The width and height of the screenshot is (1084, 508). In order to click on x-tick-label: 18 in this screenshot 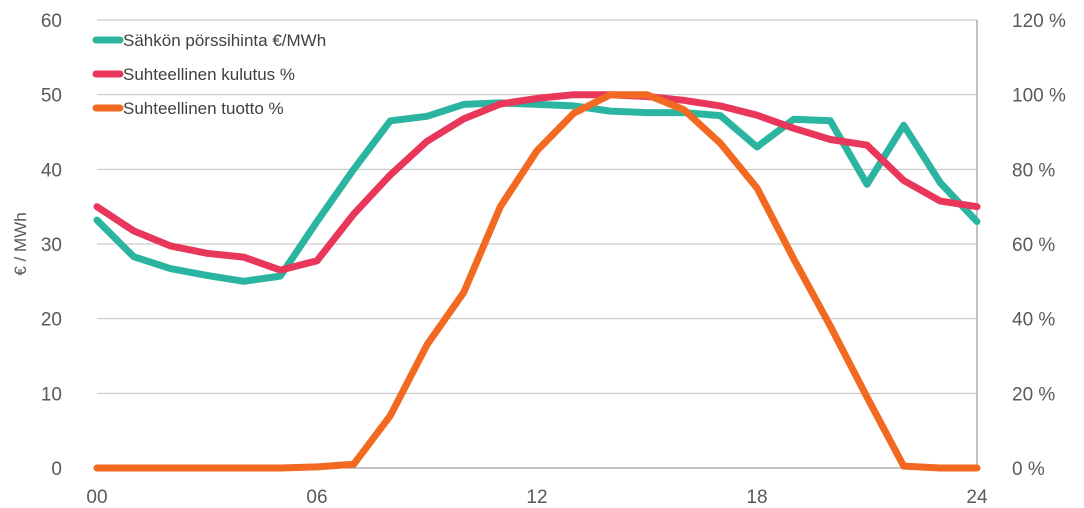, I will do `click(756, 497)`.